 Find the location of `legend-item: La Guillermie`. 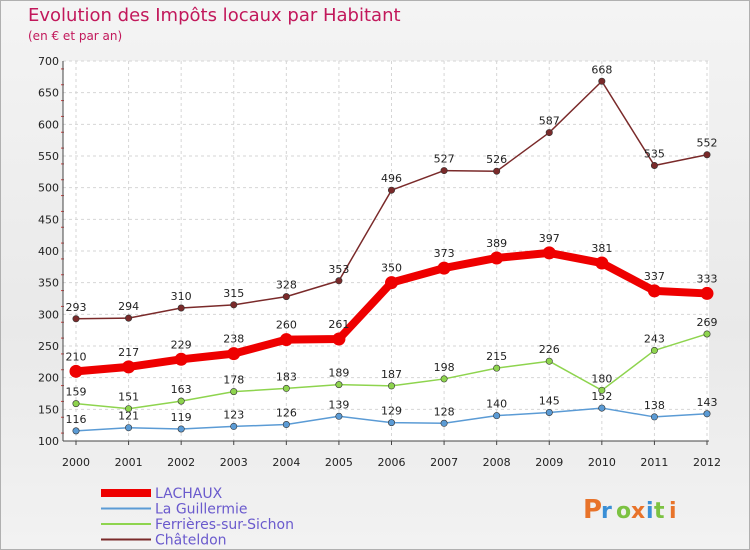

legend-item: La Guillermie is located at coordinates (174, 510).